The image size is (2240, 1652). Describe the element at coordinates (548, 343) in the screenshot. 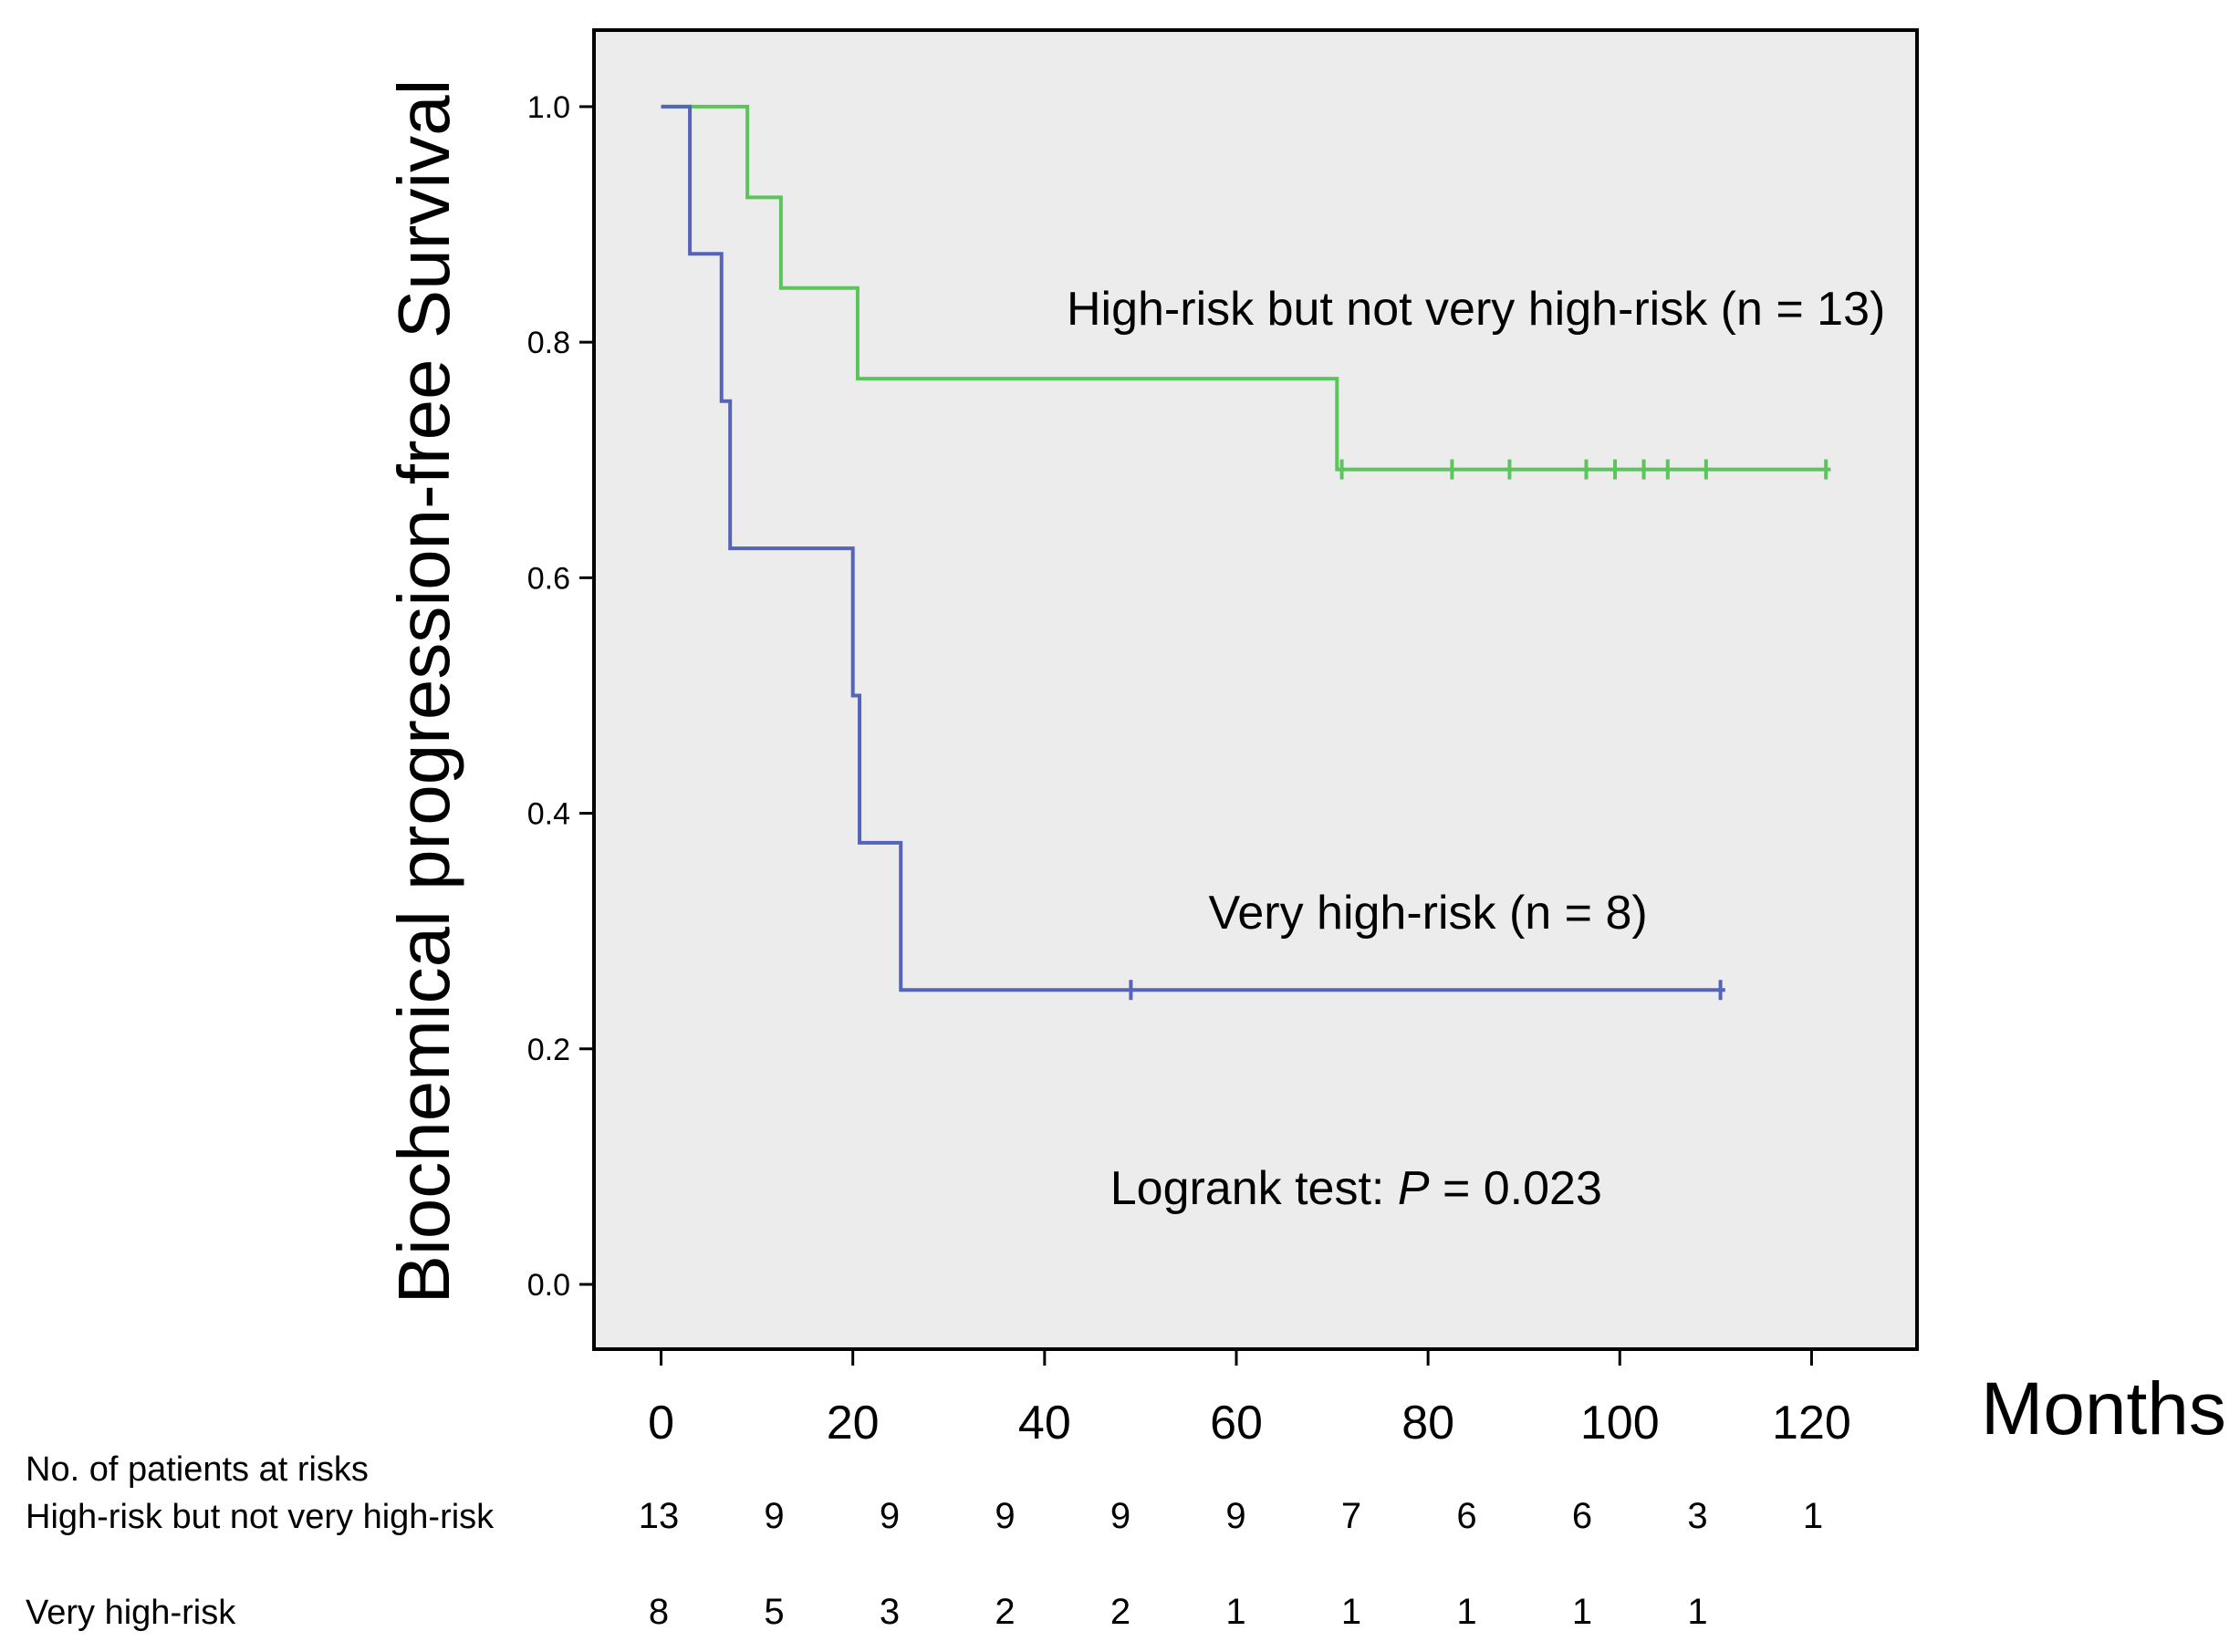

I see `y-tick-label: 0.8` at that location.